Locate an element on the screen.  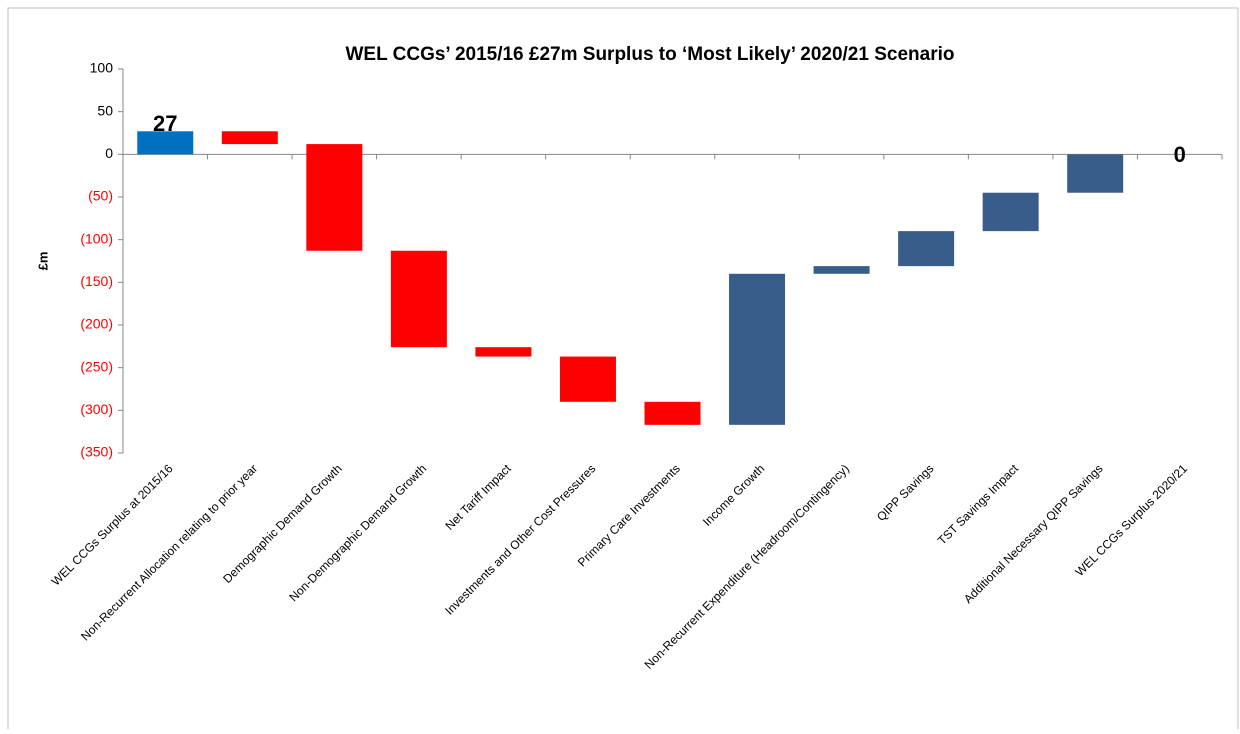
y-tick-label: (200) is located at coordinates (96, 324).